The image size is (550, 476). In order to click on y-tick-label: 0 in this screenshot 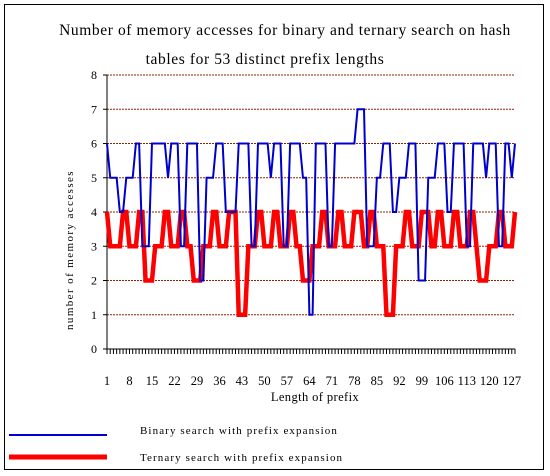, I will do `click(94, 349)`.